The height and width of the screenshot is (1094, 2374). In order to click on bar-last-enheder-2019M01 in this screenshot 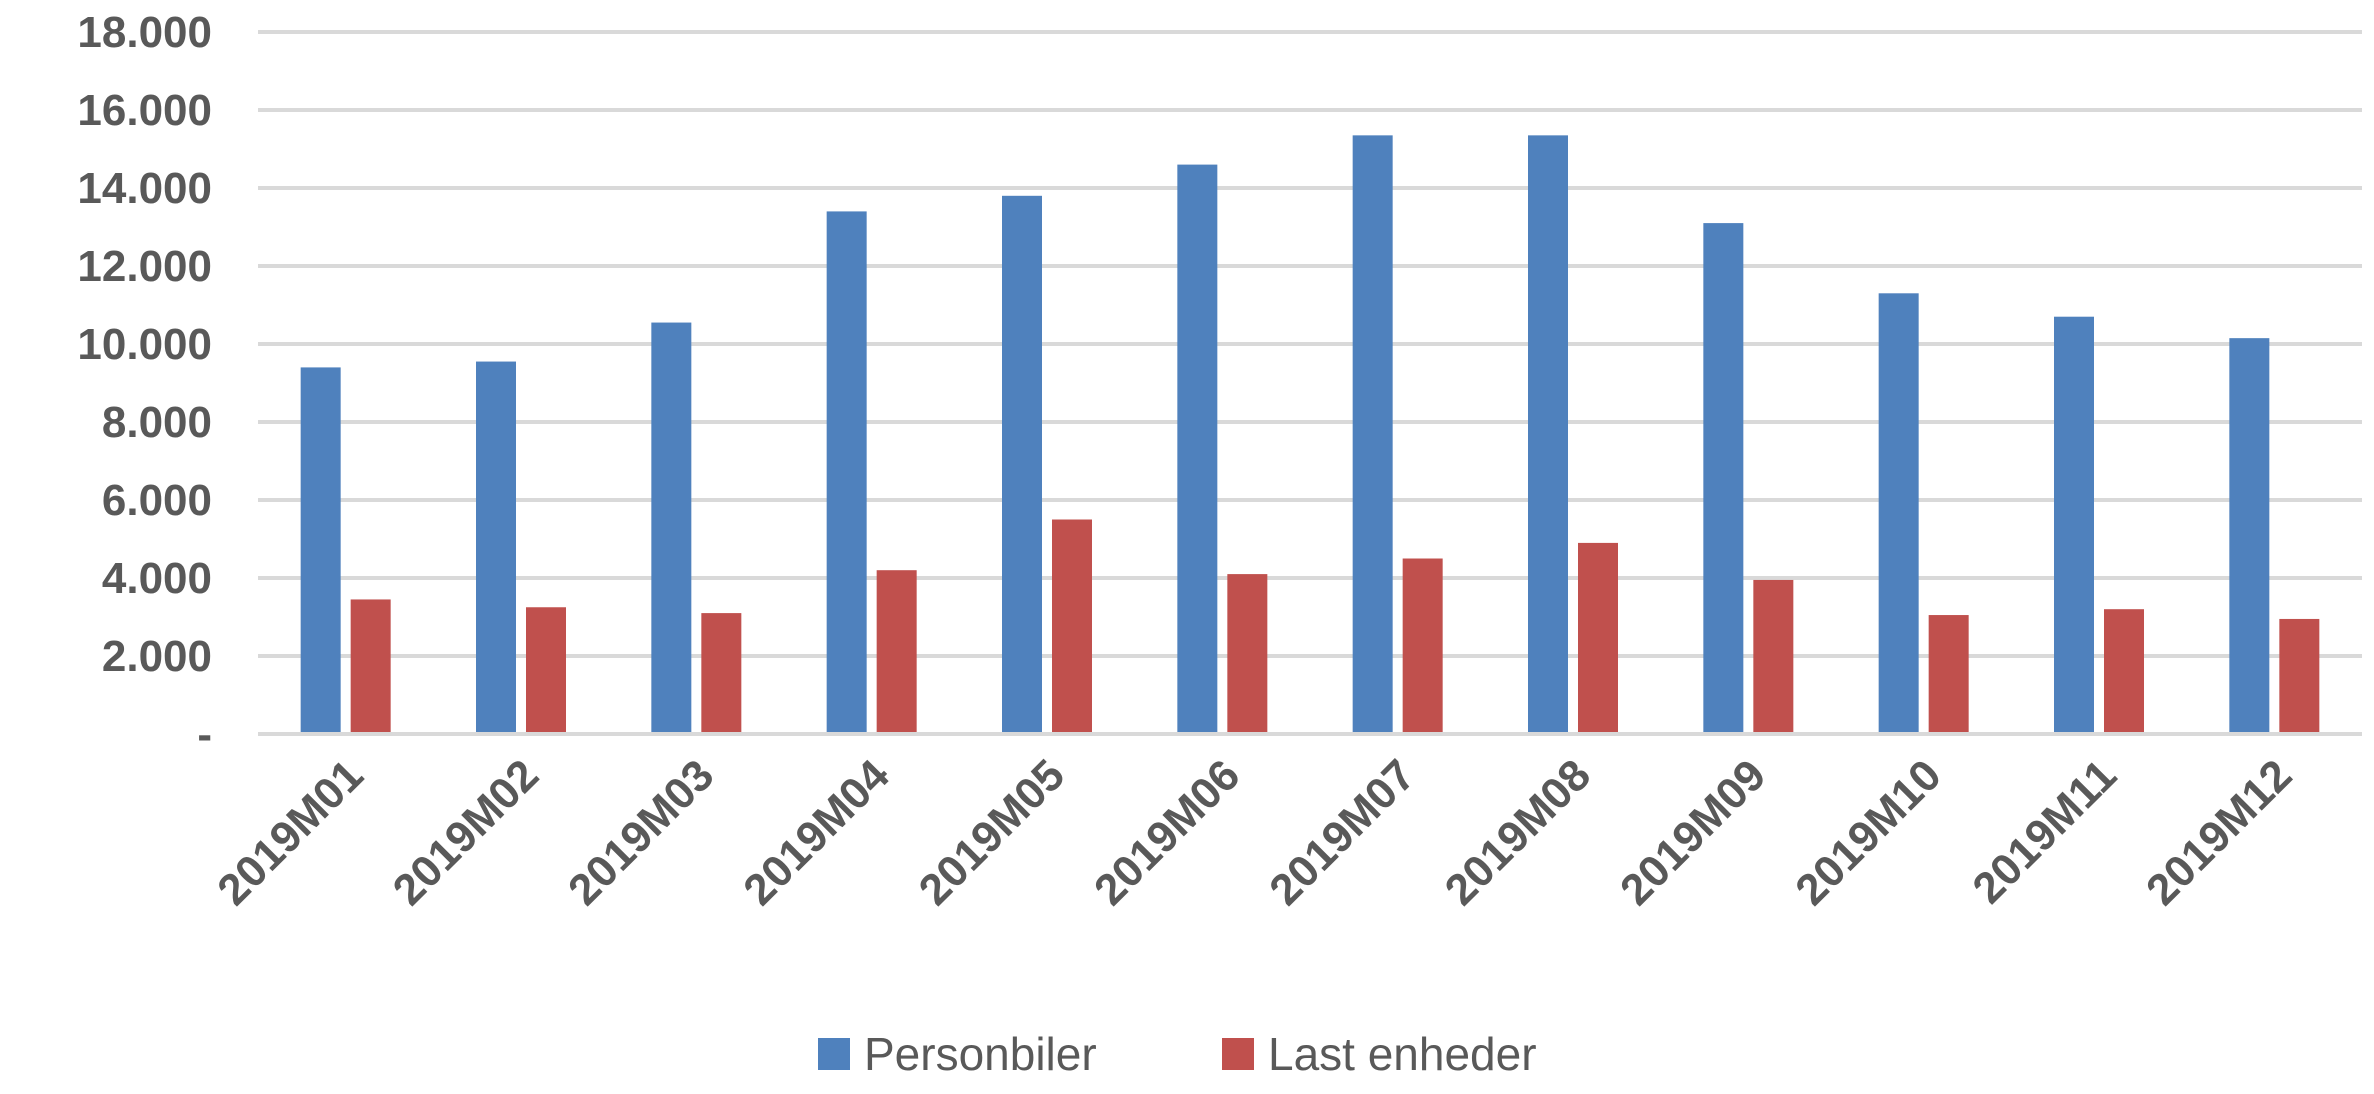, I will do `click(370, 666)`.